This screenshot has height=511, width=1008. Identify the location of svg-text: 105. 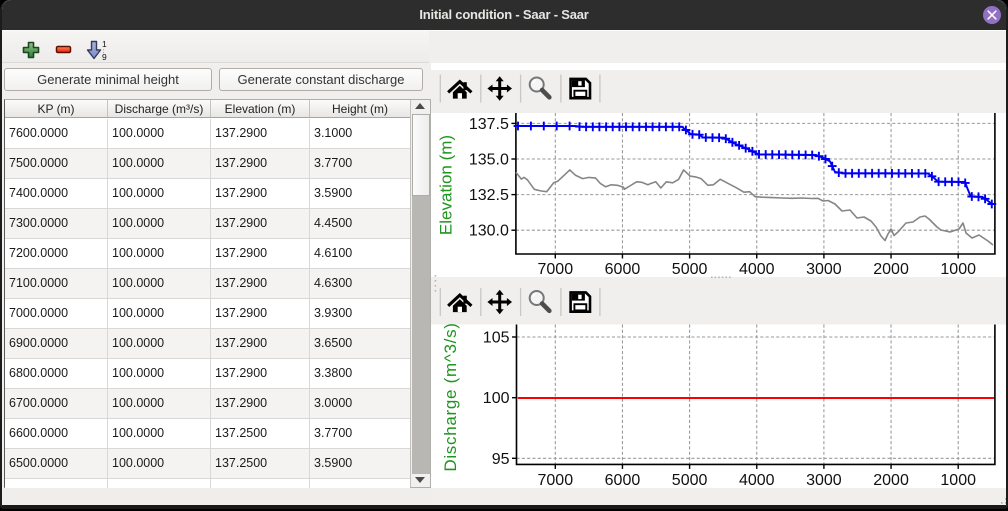
(496, 338).